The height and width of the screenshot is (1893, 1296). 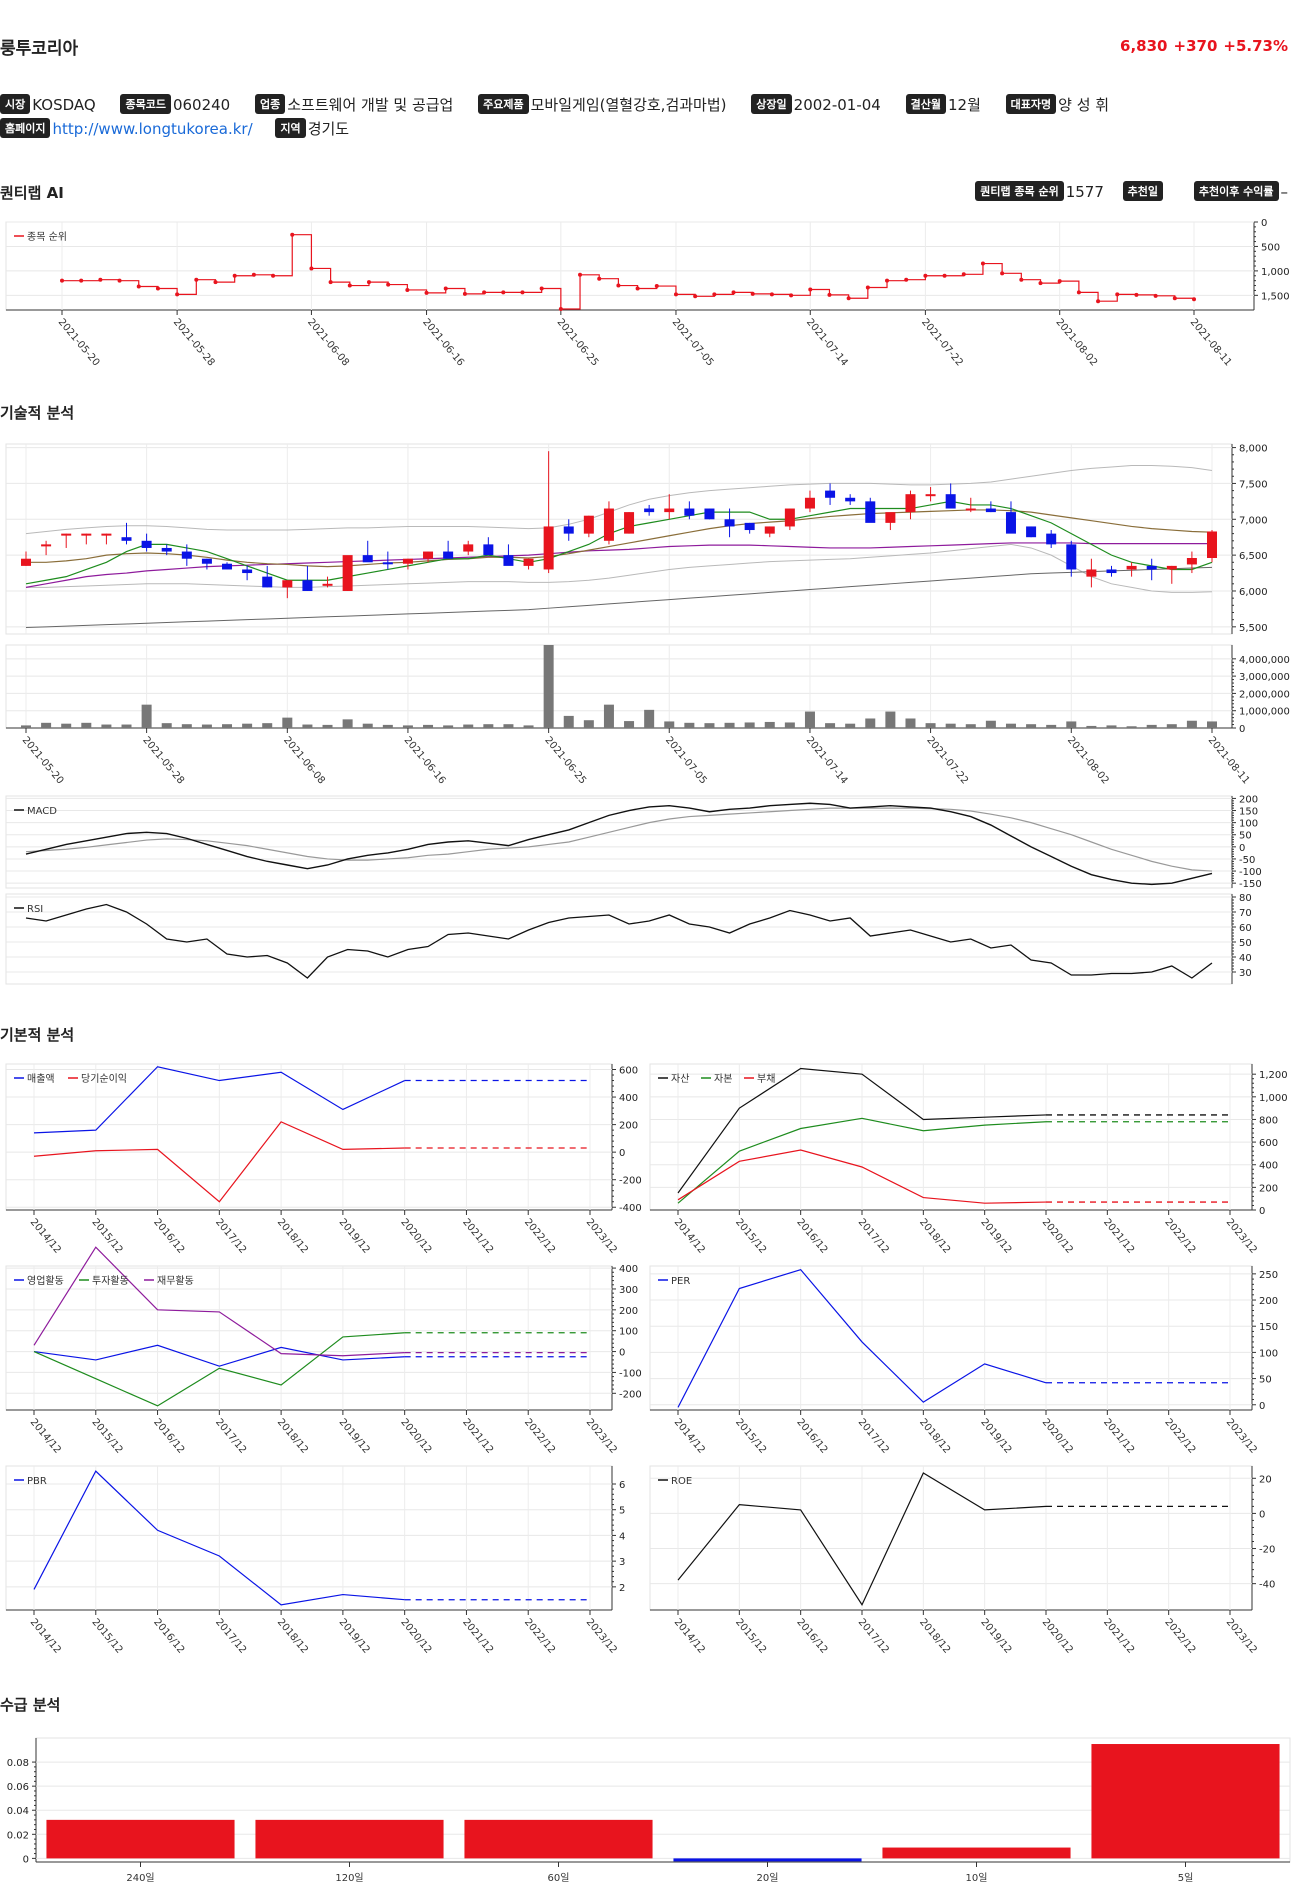 I want to click on y-tick-label: 500, so click(x=1270, y=247).